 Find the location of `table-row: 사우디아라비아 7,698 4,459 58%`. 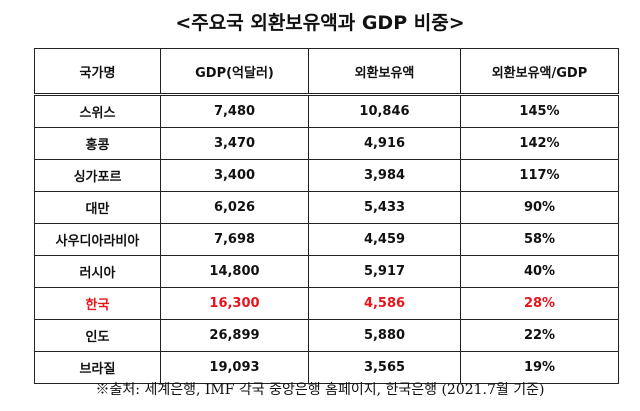

table-row: 사우디아라비아 7,698 4,459 58% is located at coordinates (326, 239).